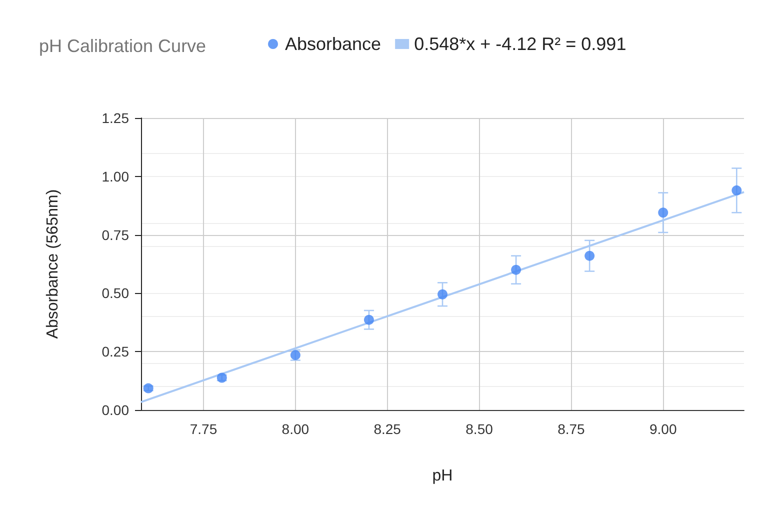  I want to click on y-tick-label: 0.00, so click(116, 410).